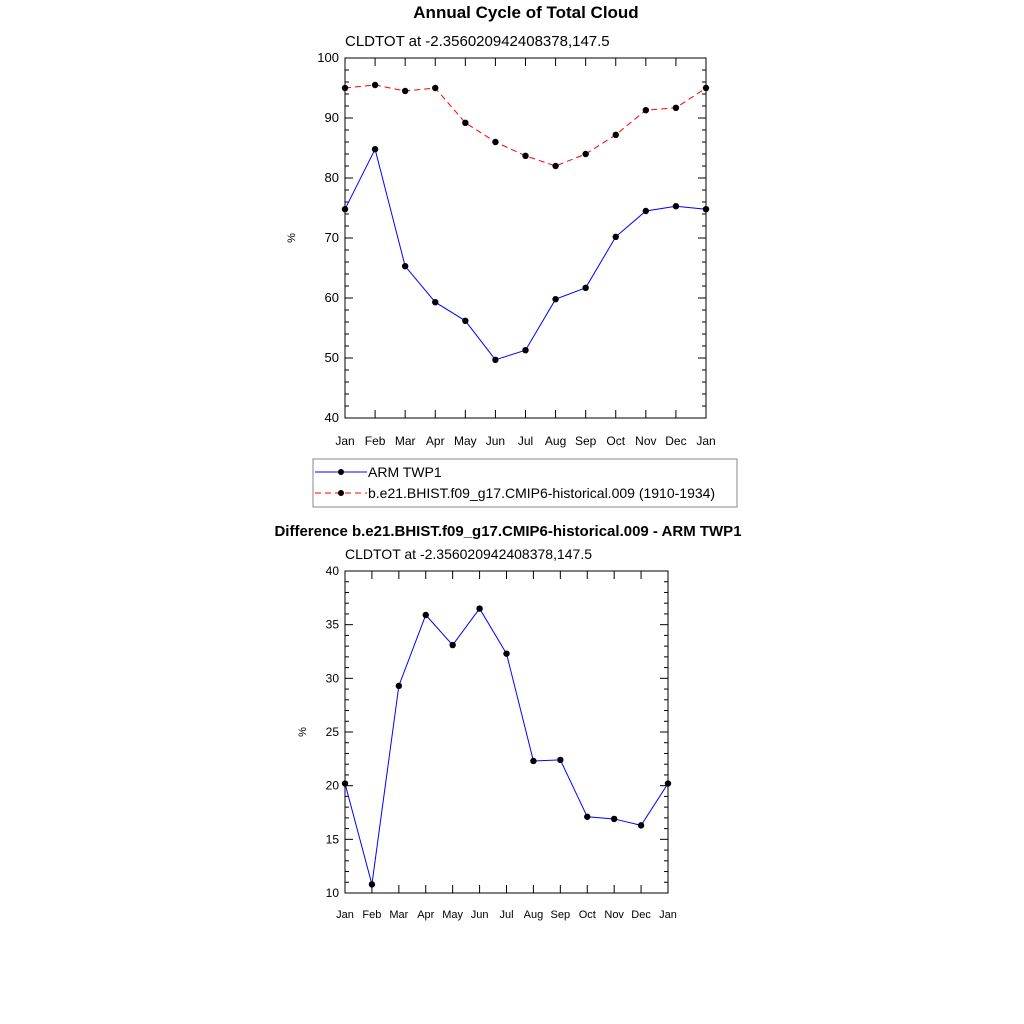 The width and height of the screenshot is (1024, 1024). I want to click on y-tick-label: 25, so click(333, 732).